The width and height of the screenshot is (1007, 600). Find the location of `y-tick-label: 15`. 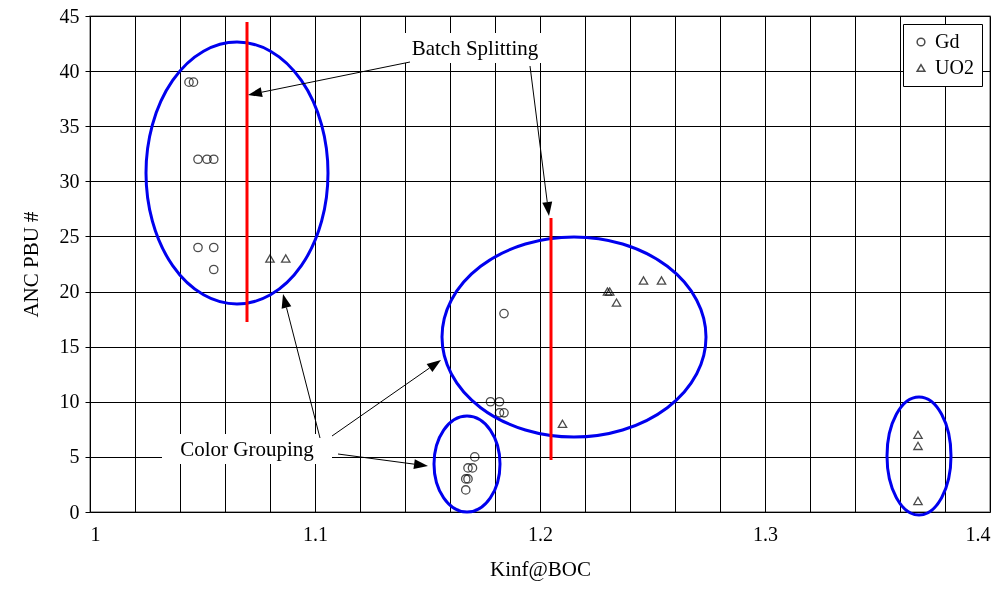

y-tick-label: 15 is located at coordinates (69, 346).